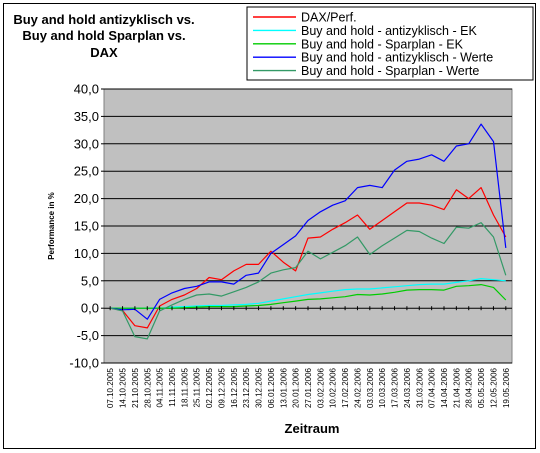 The height and width of the screenshot is (453, 540). I want to click on x-tick-label: 09.12.2005, so click(221, 387).